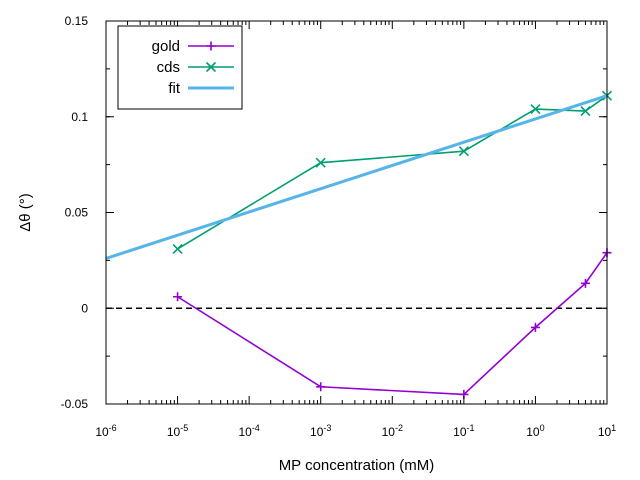  What do you see at coordinates (105, 431) in the screenshot?
I see `x-tick-label: 10⁻⁶` at bounding box center [105, 431].